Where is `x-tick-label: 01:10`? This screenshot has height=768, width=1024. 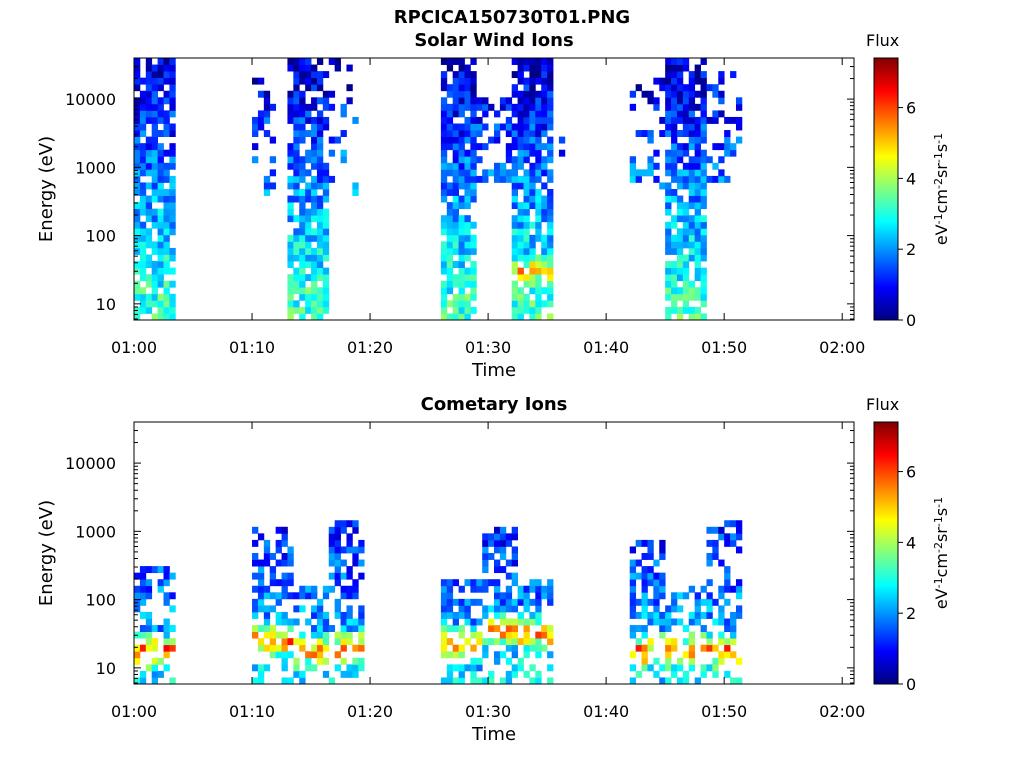 x-tick-label: 01:10 is located at coordinates (252, 711).